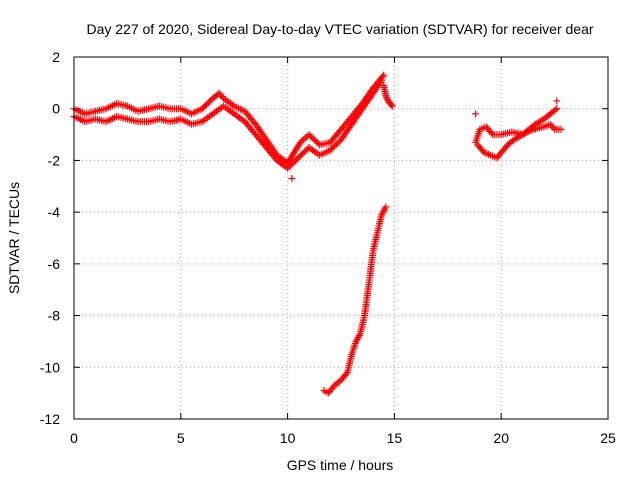 Image resolution: width=640 pixels, height=480 pixels. I want to click on series-track-c, so click(388, 95).